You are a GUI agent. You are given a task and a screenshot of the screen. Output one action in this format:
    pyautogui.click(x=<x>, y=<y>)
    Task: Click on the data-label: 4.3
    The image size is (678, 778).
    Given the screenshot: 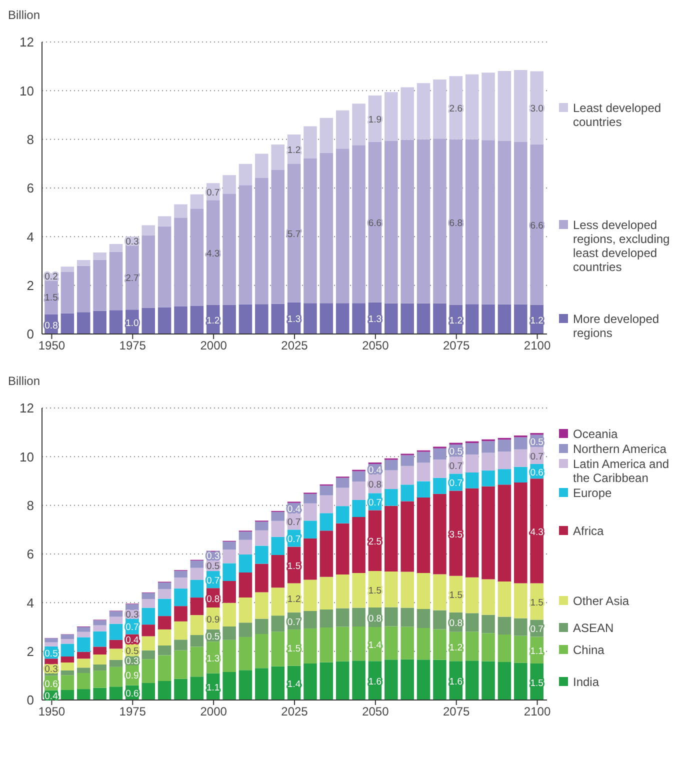 What is the action you would take?
    pyautogui.click(x=213, y=254)
    